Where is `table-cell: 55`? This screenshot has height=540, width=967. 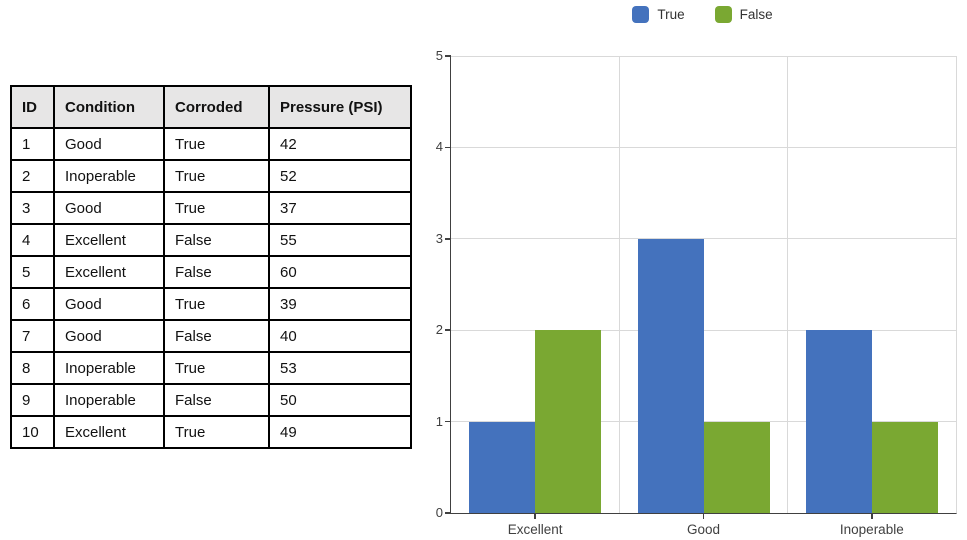
table-cell: 55 is located at coordinates (340, 240).